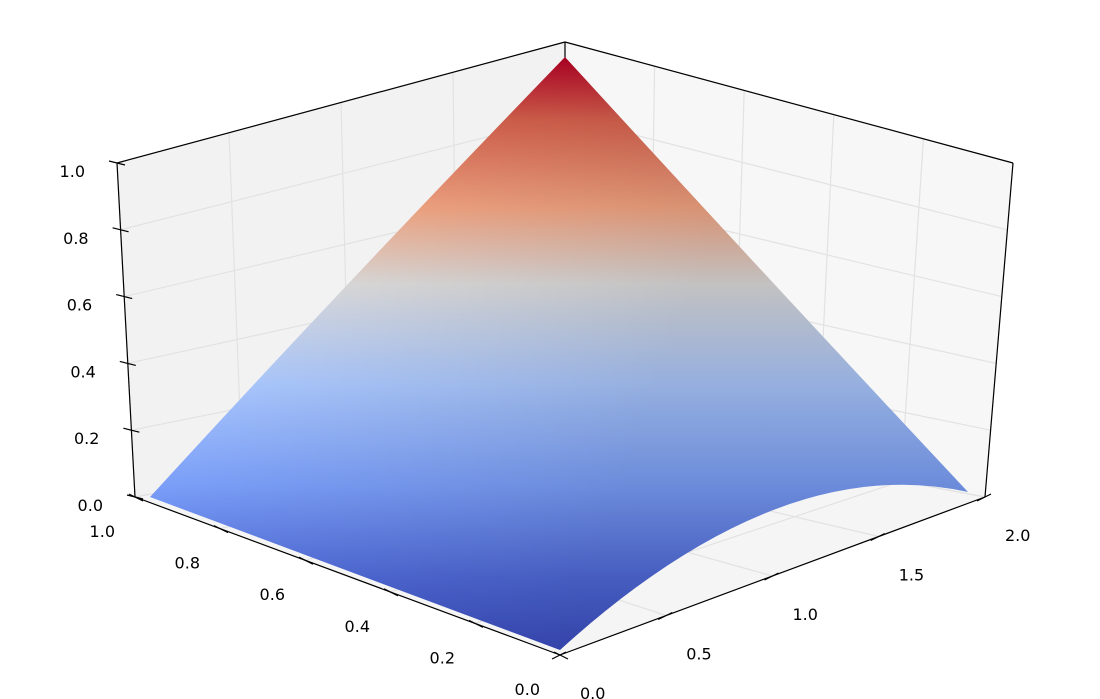 The image size is (1100, 699). Describe the element at coordinates (79, 305) in the screenshot. I see `z-tick-label-3: 0.6` at that location.